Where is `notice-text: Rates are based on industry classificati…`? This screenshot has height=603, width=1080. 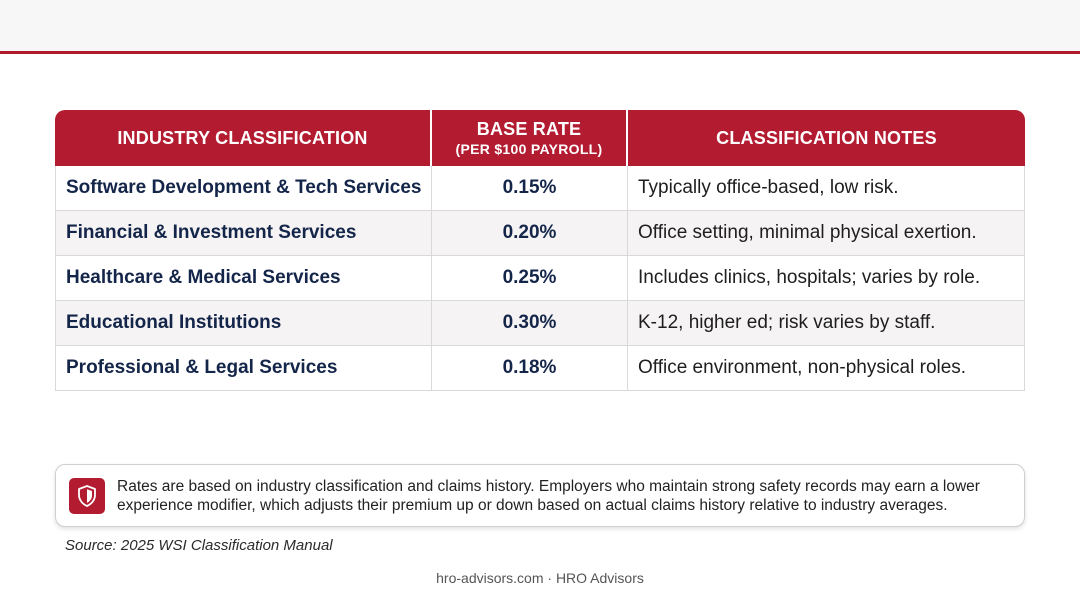 notice-text: Rates are based on industry classificati… is located at coordinates (548, 496).